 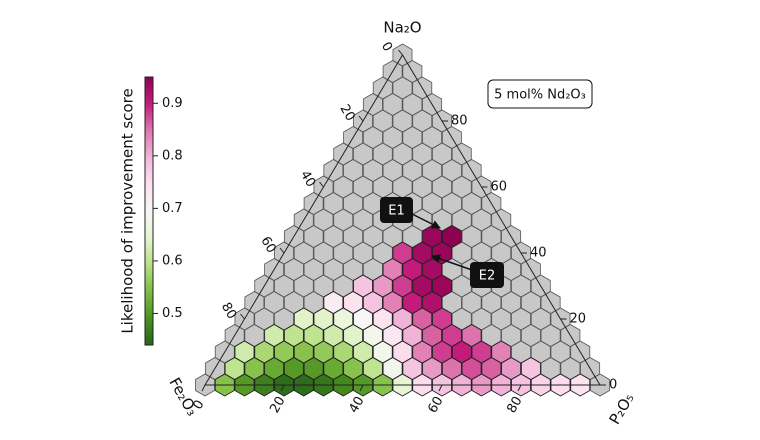 I want to click on annotation-box, so click(x=540, y=94).